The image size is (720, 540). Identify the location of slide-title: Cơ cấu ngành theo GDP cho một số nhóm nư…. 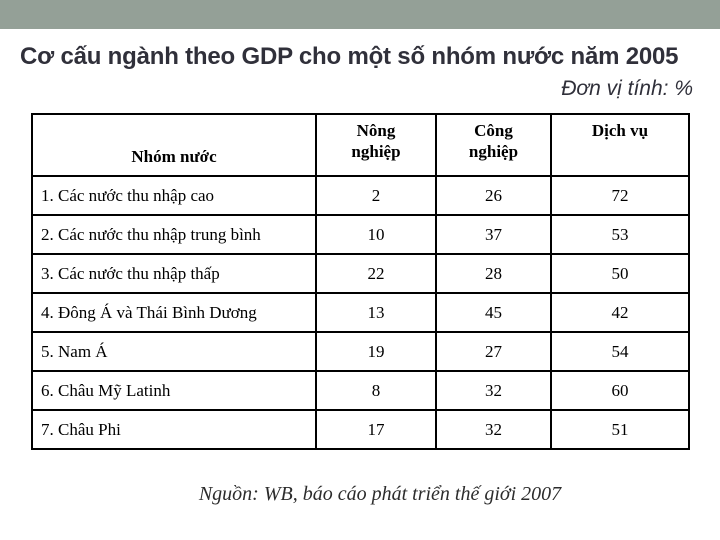
(349, 56).